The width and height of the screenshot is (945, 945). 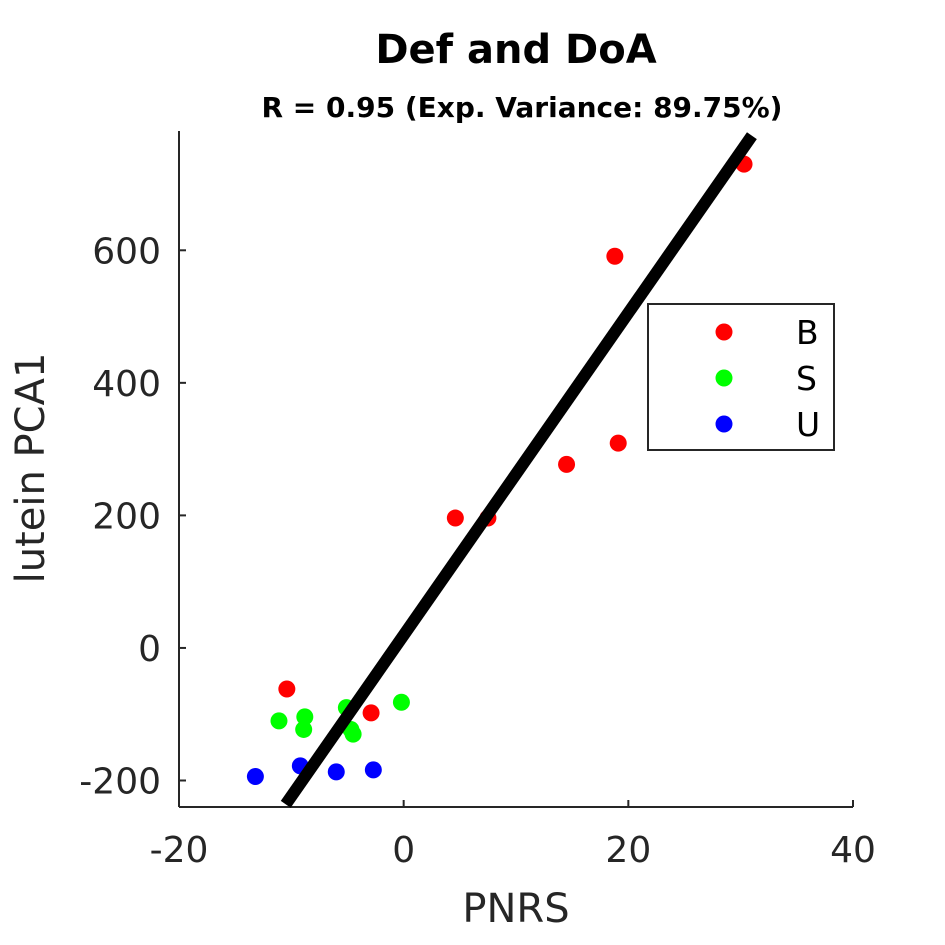 What do you see at coordinates (522, 107) in the screenshot?
I see `chart-subtitle: R = 0.95 (Exp. Variance: 89.75%)` at bounding box center [522, 107].